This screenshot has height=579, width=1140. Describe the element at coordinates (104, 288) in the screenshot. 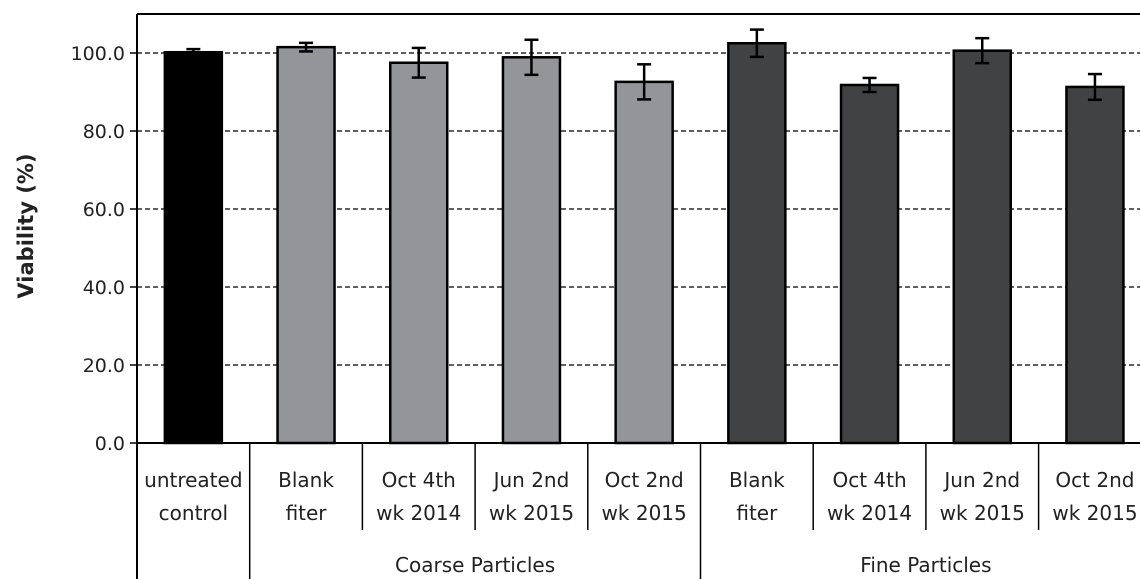

I see `y-tick-label: 40.0` at that location.